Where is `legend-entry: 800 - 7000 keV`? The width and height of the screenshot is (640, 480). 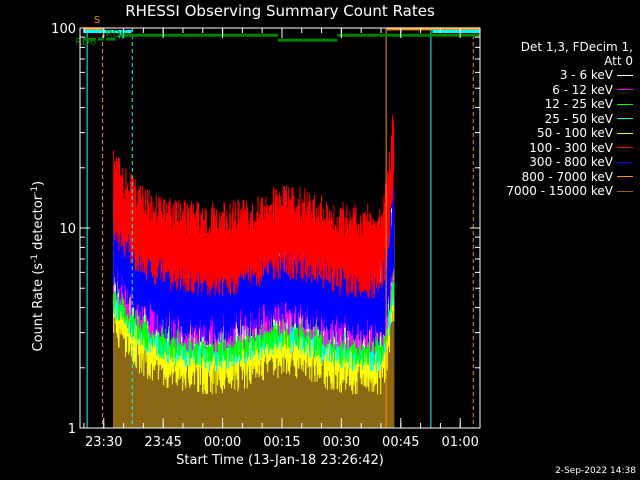
legend-entry: 800 - 7000 keV is located at coordinates (561, 177).